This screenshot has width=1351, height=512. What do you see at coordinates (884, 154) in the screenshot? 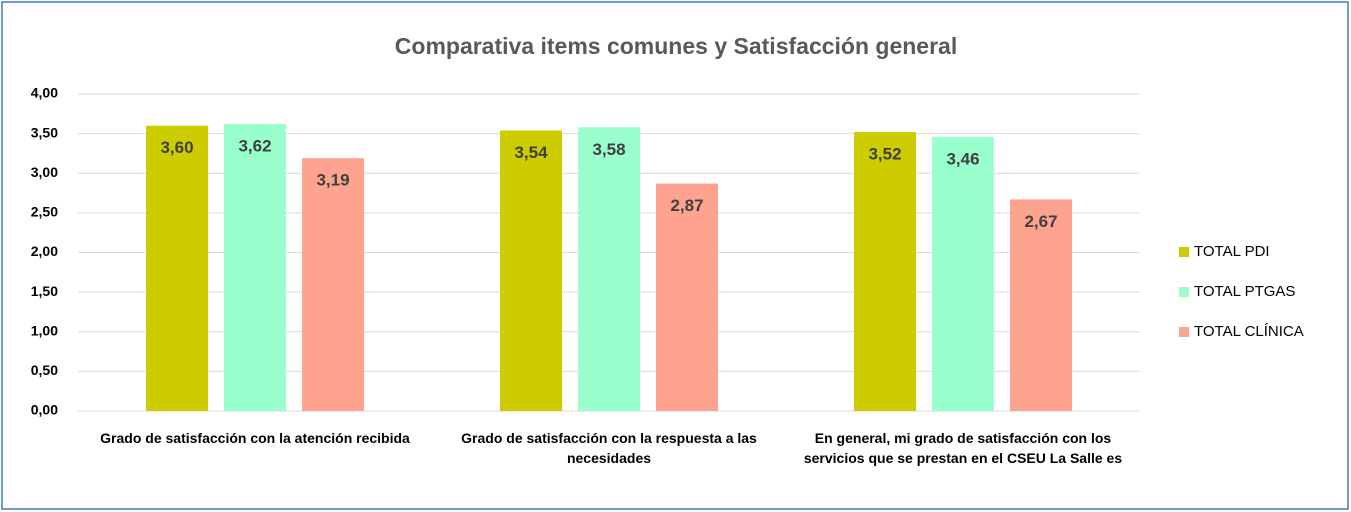
I see `value-label: 3,52` at bounding box center [884, 154].